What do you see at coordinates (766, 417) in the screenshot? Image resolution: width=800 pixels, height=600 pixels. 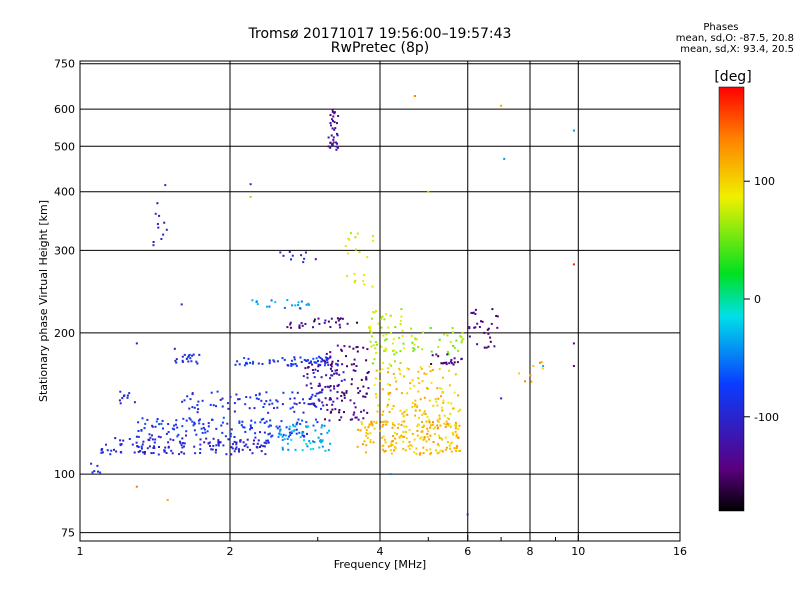 I see `colorbar-tick-label: -100` at bounding box center [766, 417].